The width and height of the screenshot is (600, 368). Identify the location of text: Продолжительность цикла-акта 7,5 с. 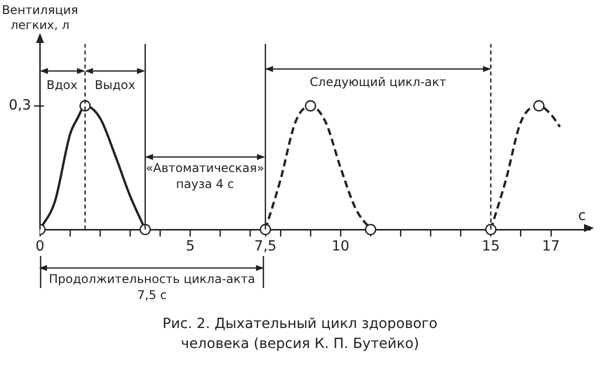
(152, 287).